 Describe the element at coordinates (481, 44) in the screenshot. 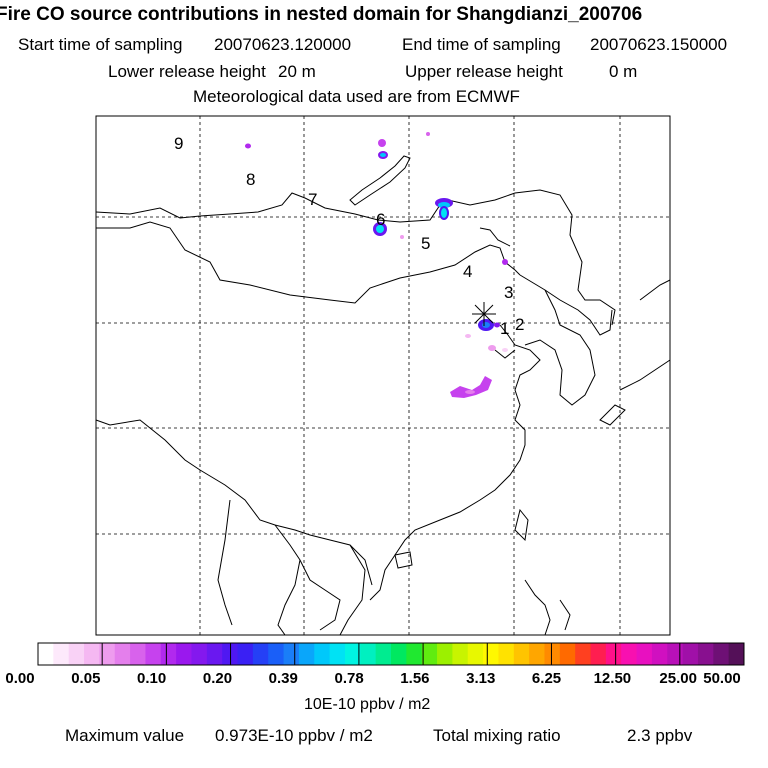

I see `end-time-label: End time of sampling` at that location.